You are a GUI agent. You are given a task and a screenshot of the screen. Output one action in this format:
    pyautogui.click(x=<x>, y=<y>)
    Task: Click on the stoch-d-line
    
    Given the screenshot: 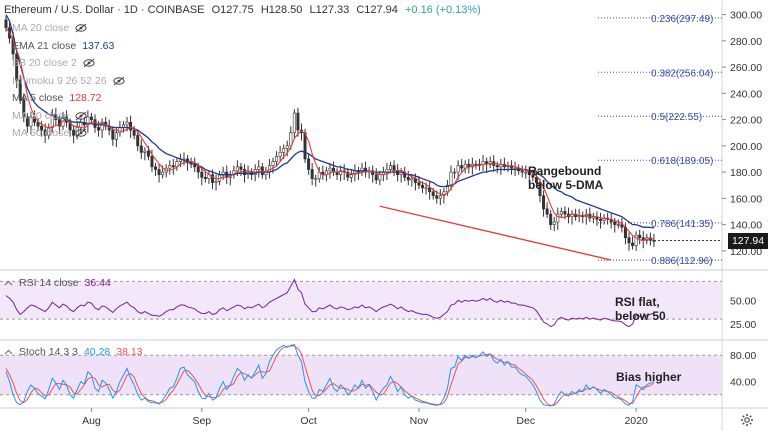 What is the action you would take?
    pyautogui.click(x=330, y=375)
    